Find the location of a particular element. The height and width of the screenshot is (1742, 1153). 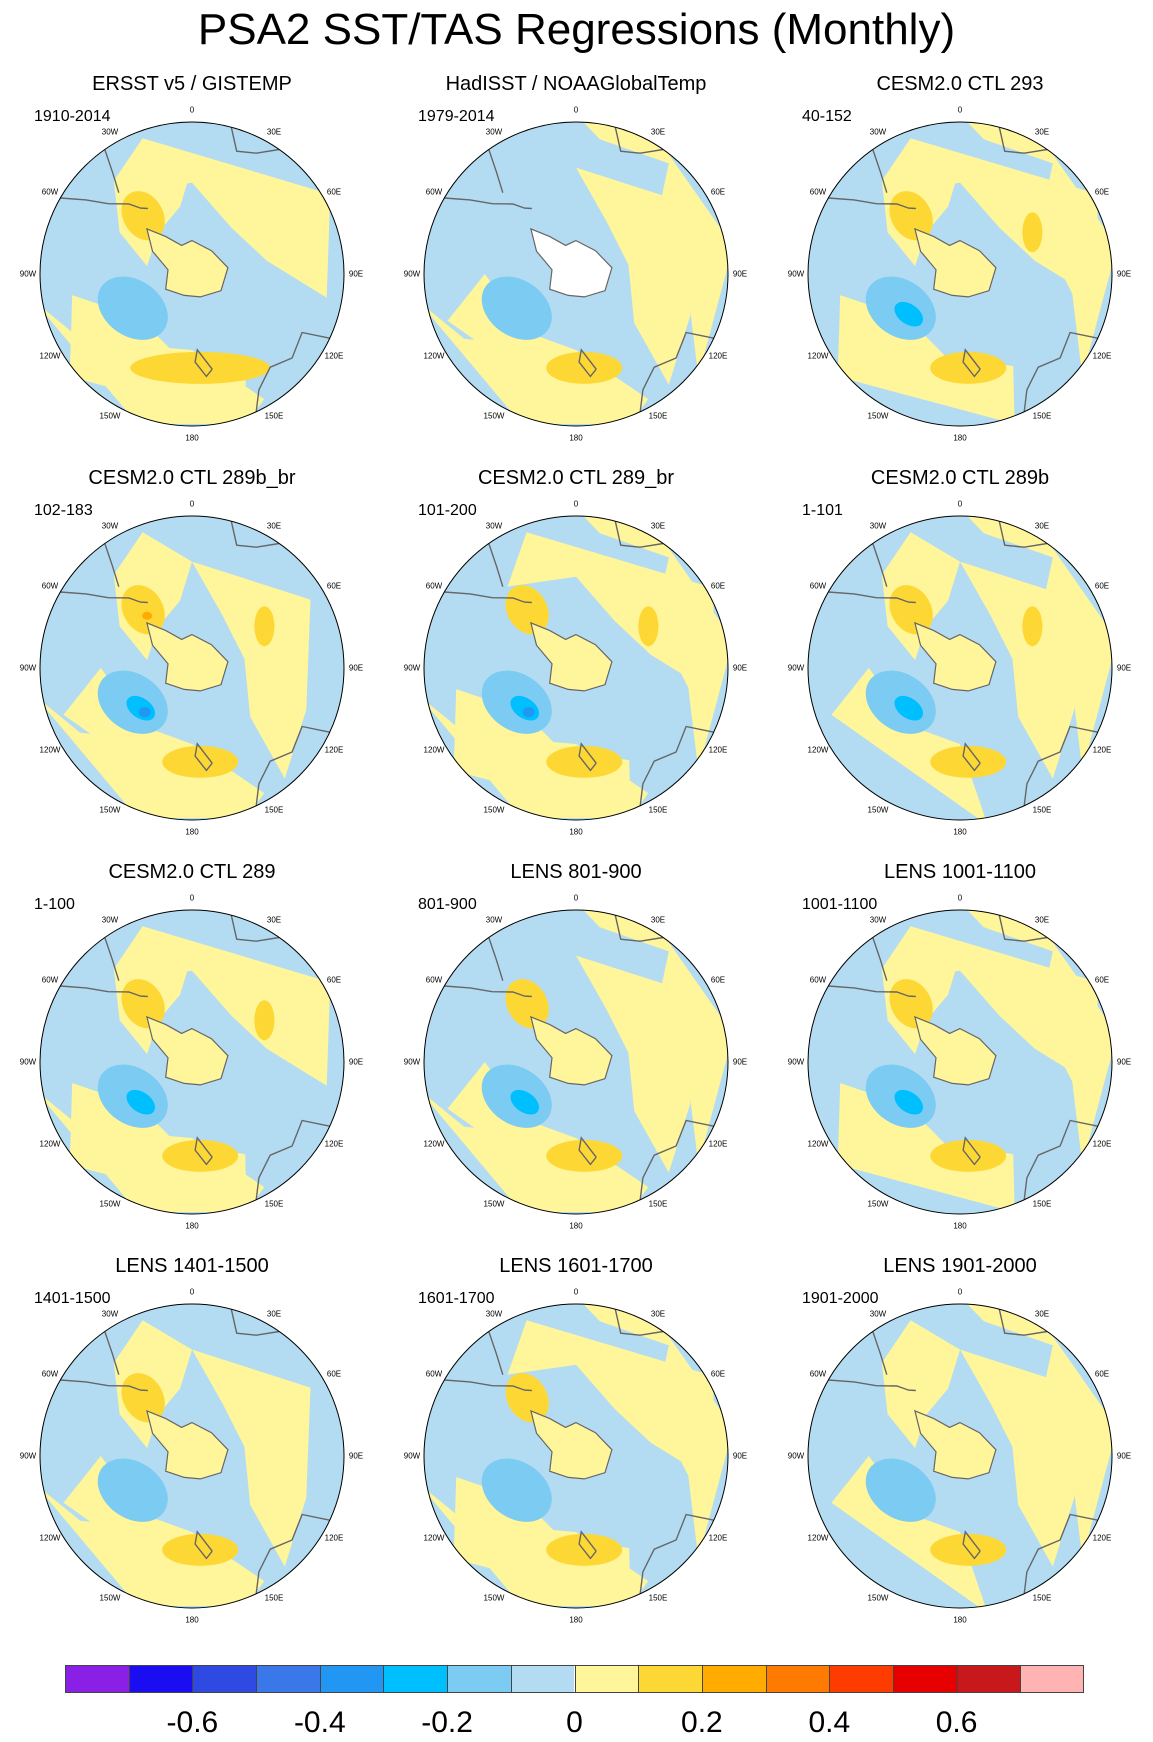

panel-period: 1001-1100 is located at coordinates (840, 904).